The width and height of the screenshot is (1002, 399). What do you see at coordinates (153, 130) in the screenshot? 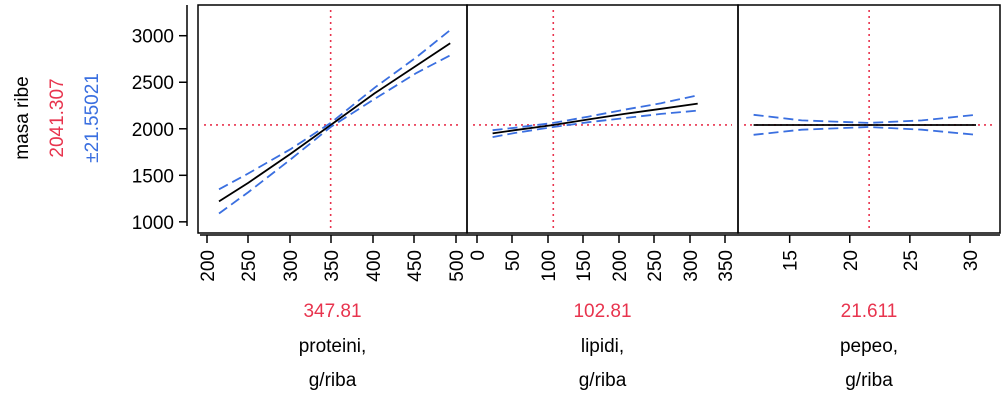
I see `y-tick-label: 2000` at bounding box center [153, 130].